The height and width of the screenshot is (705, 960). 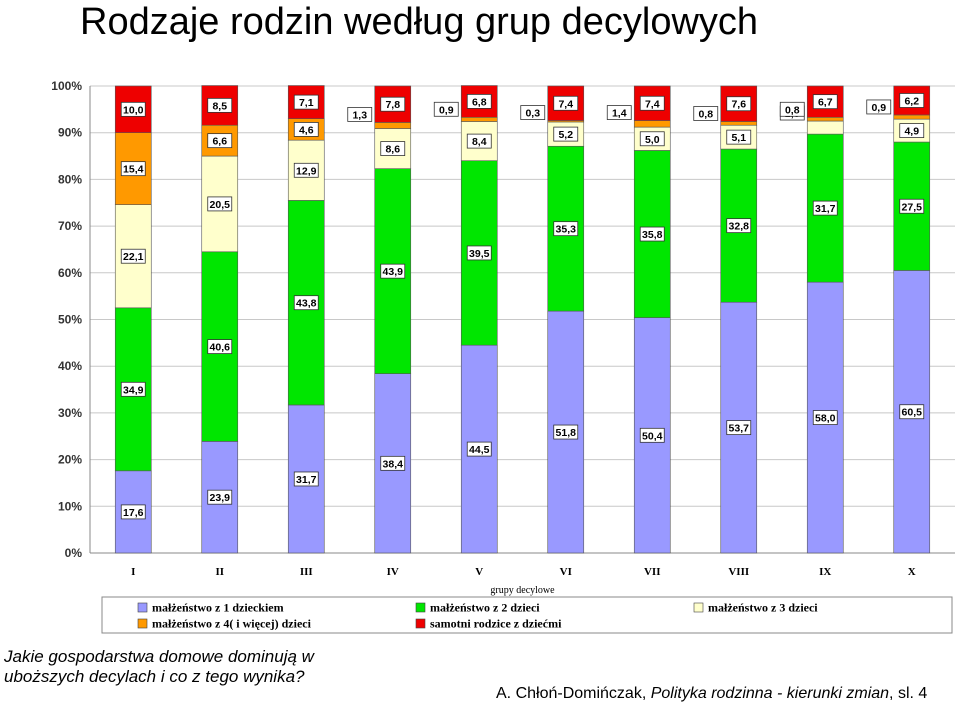 I want to click on data-label: 35,8, so click(x=652, y=235).